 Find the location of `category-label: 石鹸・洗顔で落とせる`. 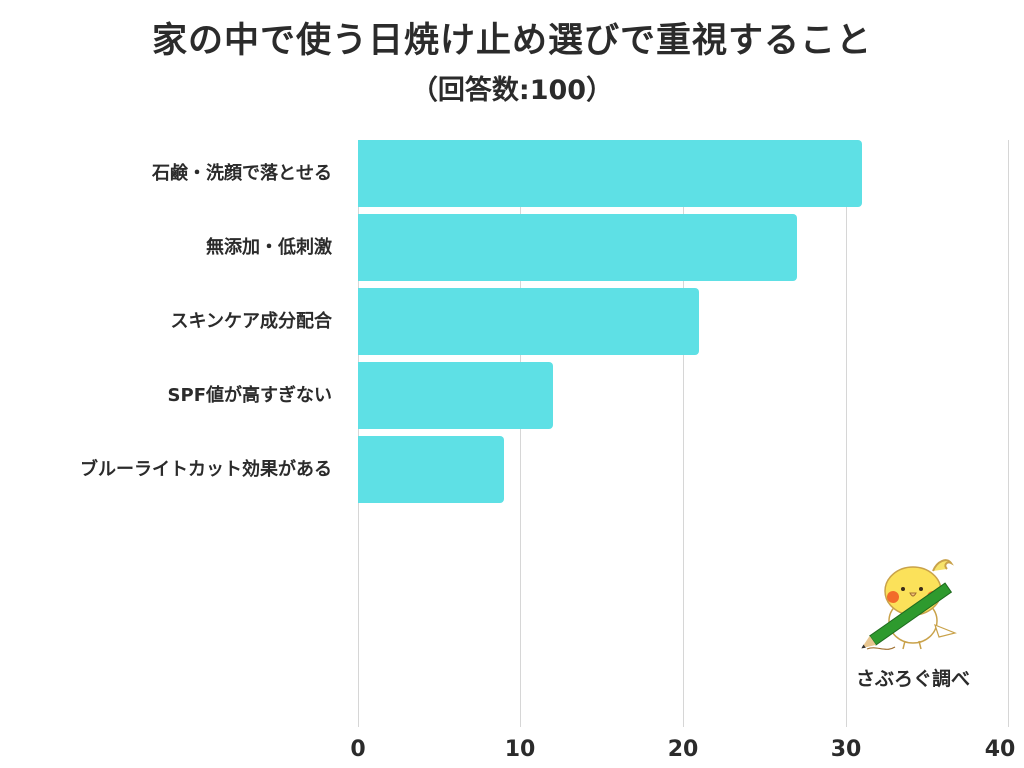

category-label: 石鹸・洗顔で落とせる is located at coordinates (242, 173).